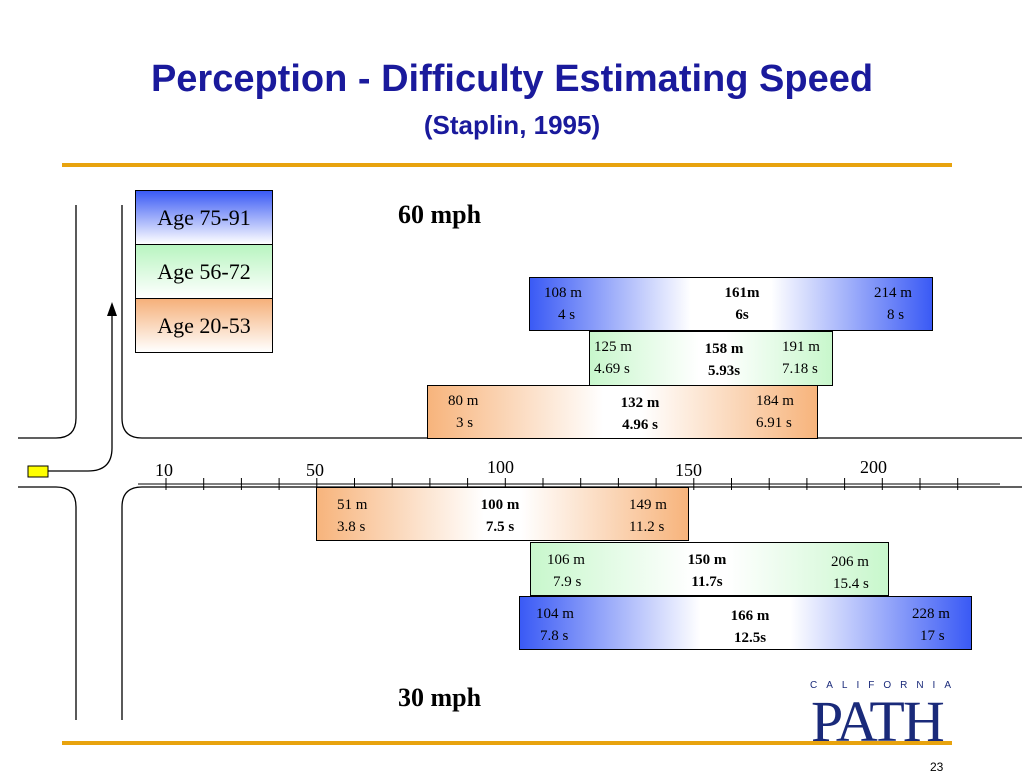  I want to click on top-divider, so click(507, 165).